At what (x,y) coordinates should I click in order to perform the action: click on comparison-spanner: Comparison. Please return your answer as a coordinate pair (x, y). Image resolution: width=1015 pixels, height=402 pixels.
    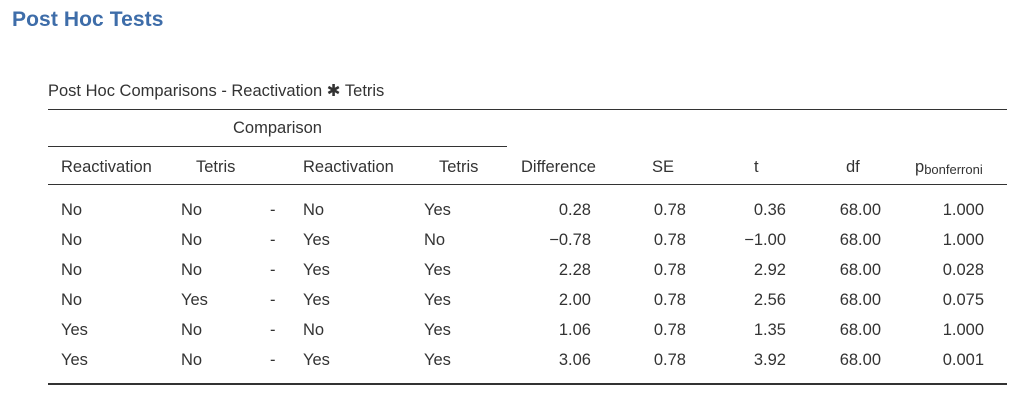
    Looking at the image, I should click on (277, 128).